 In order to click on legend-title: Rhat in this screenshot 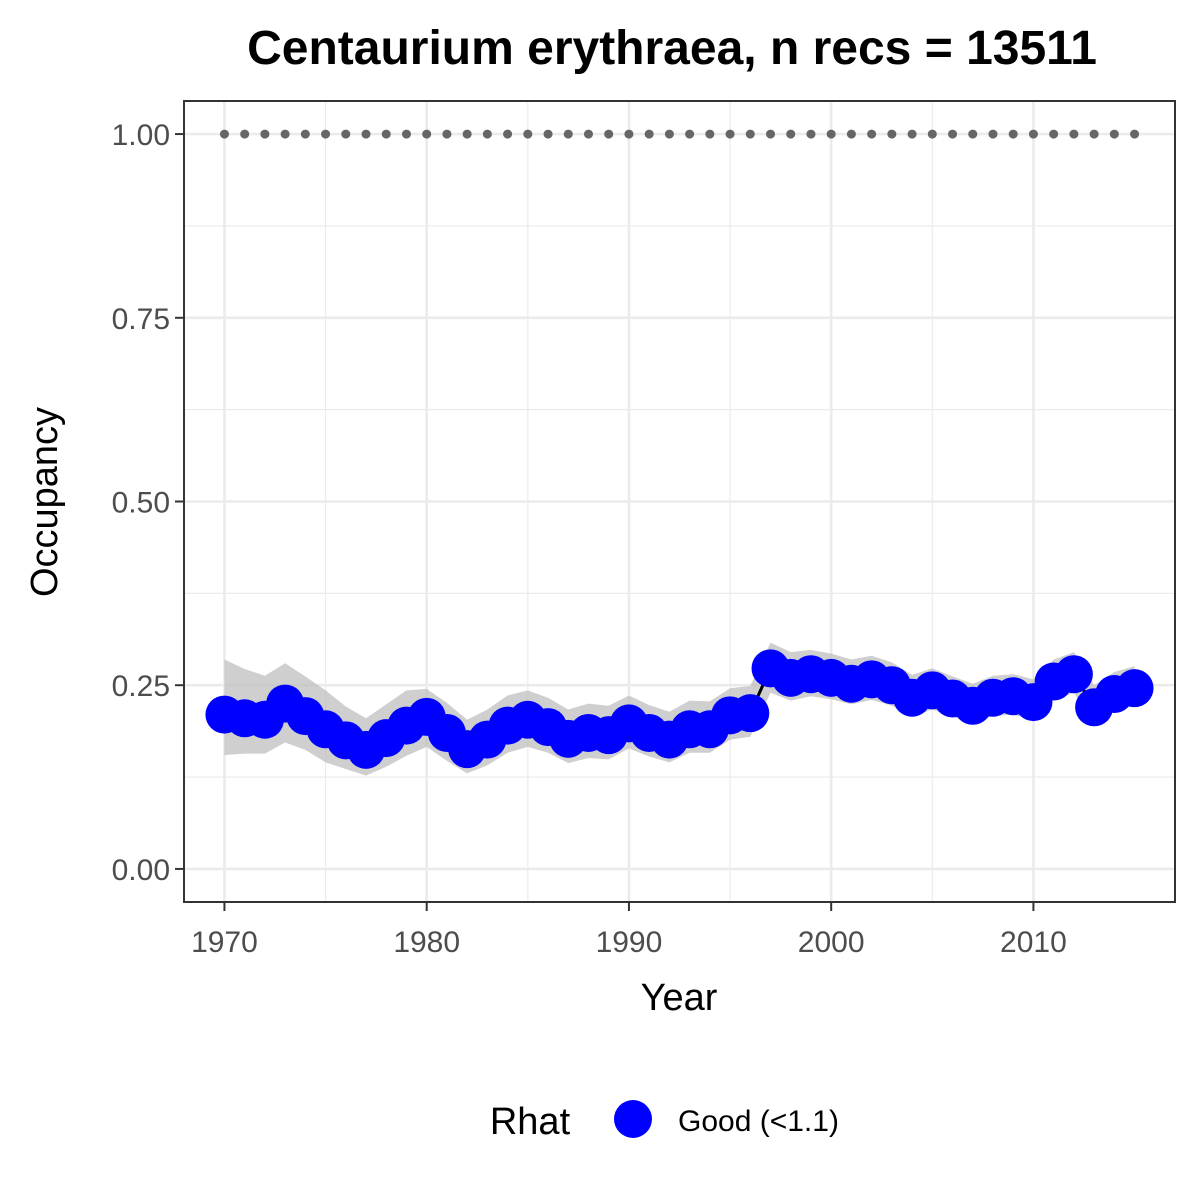, I will do `click(530, 1122)`.